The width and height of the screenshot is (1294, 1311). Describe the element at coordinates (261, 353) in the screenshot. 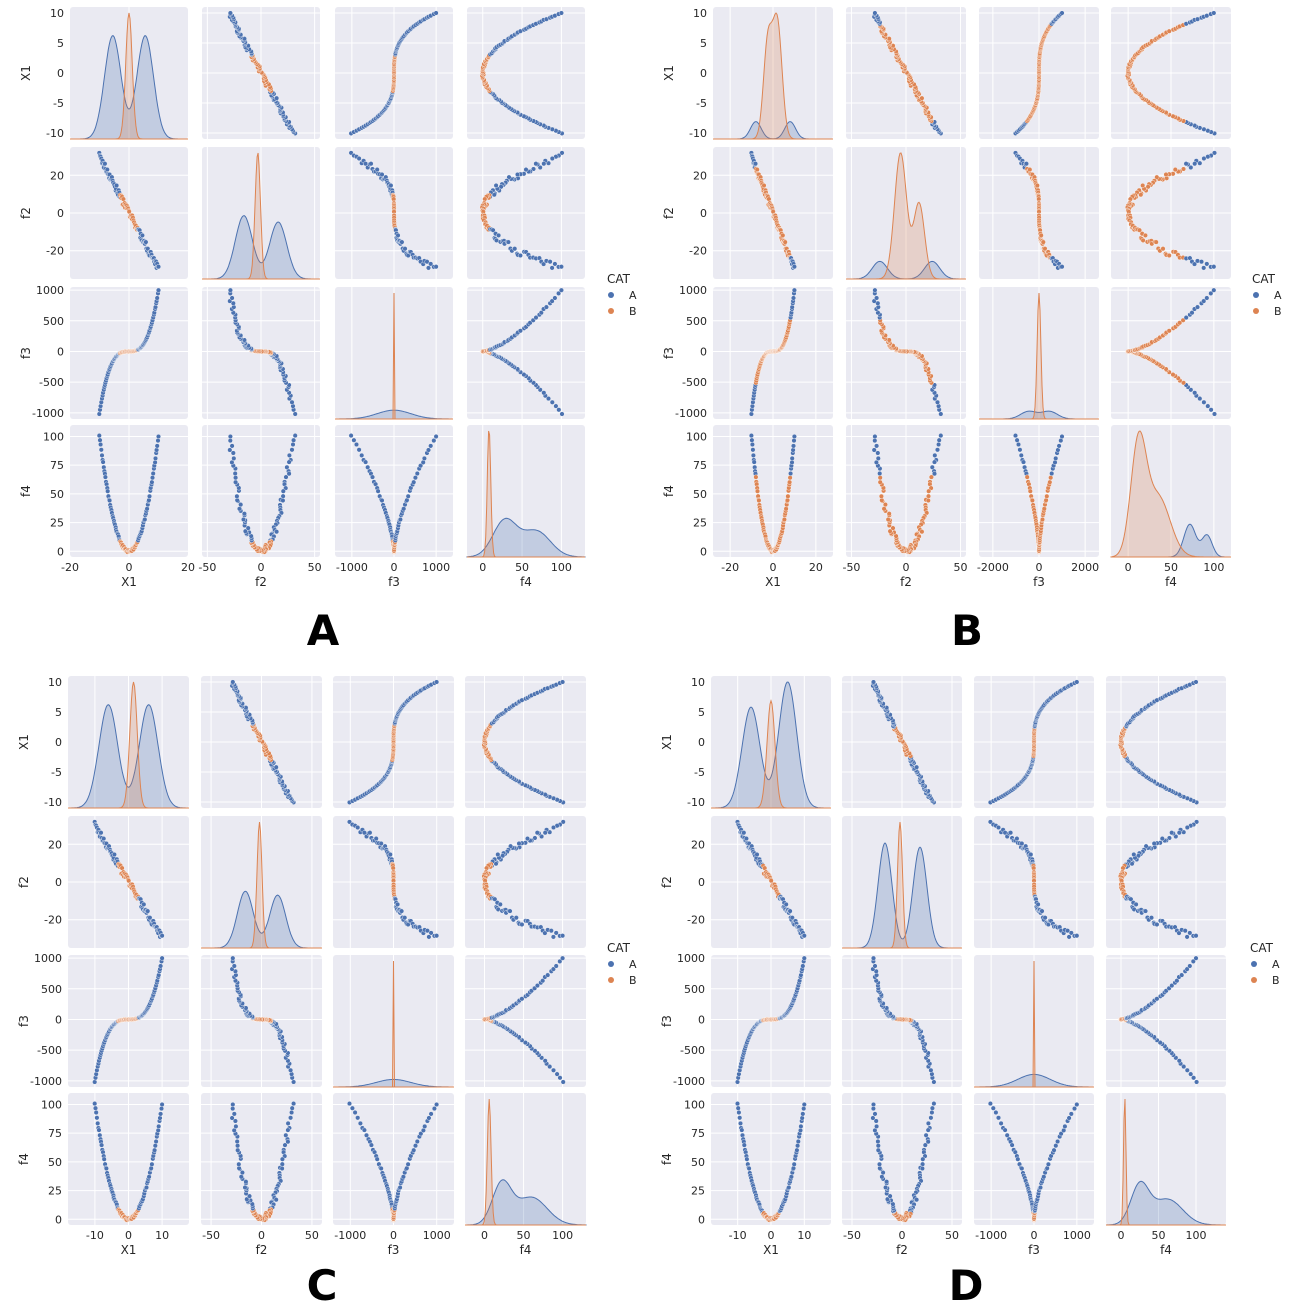

I see `subplot-f3-vs-f2` at that location.